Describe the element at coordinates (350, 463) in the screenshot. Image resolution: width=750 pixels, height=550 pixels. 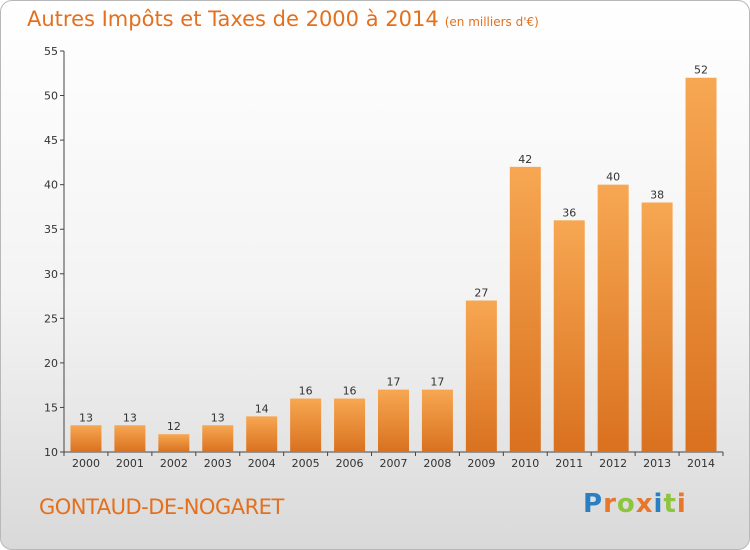
I see `x-tick-label: 2006` at that location.